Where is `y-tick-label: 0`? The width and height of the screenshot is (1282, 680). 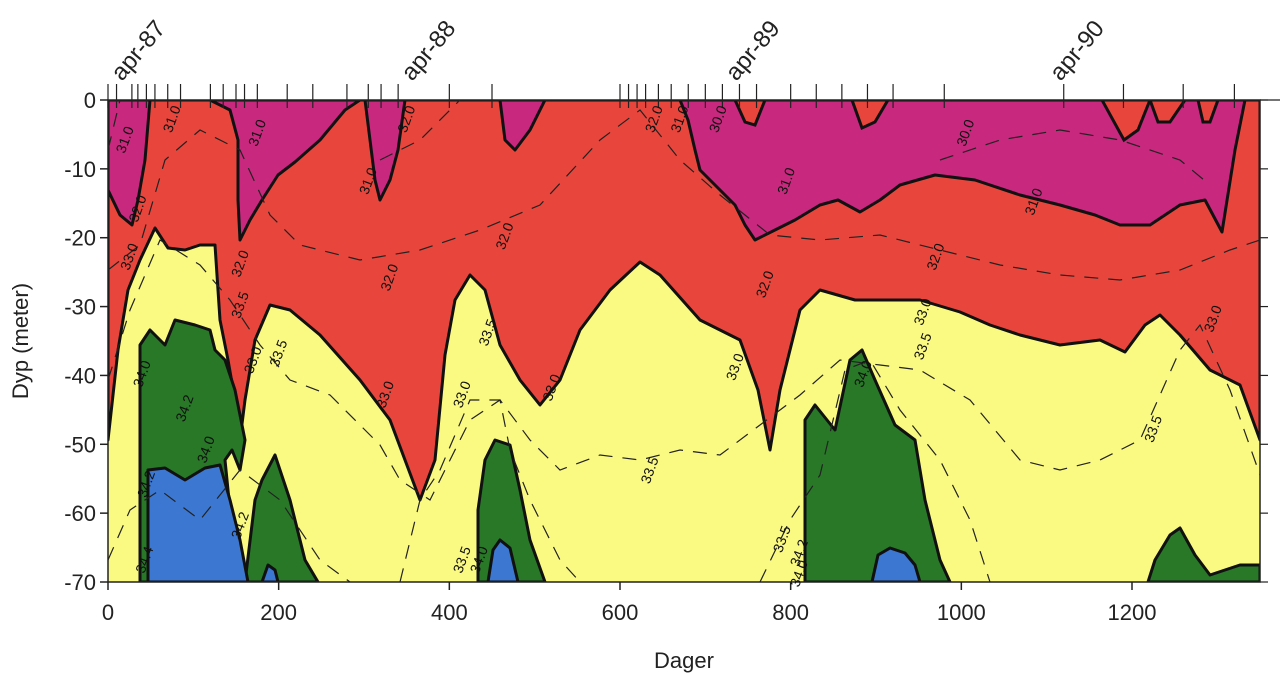
y-tick-label: 0 is located at coordinates (90, 100).